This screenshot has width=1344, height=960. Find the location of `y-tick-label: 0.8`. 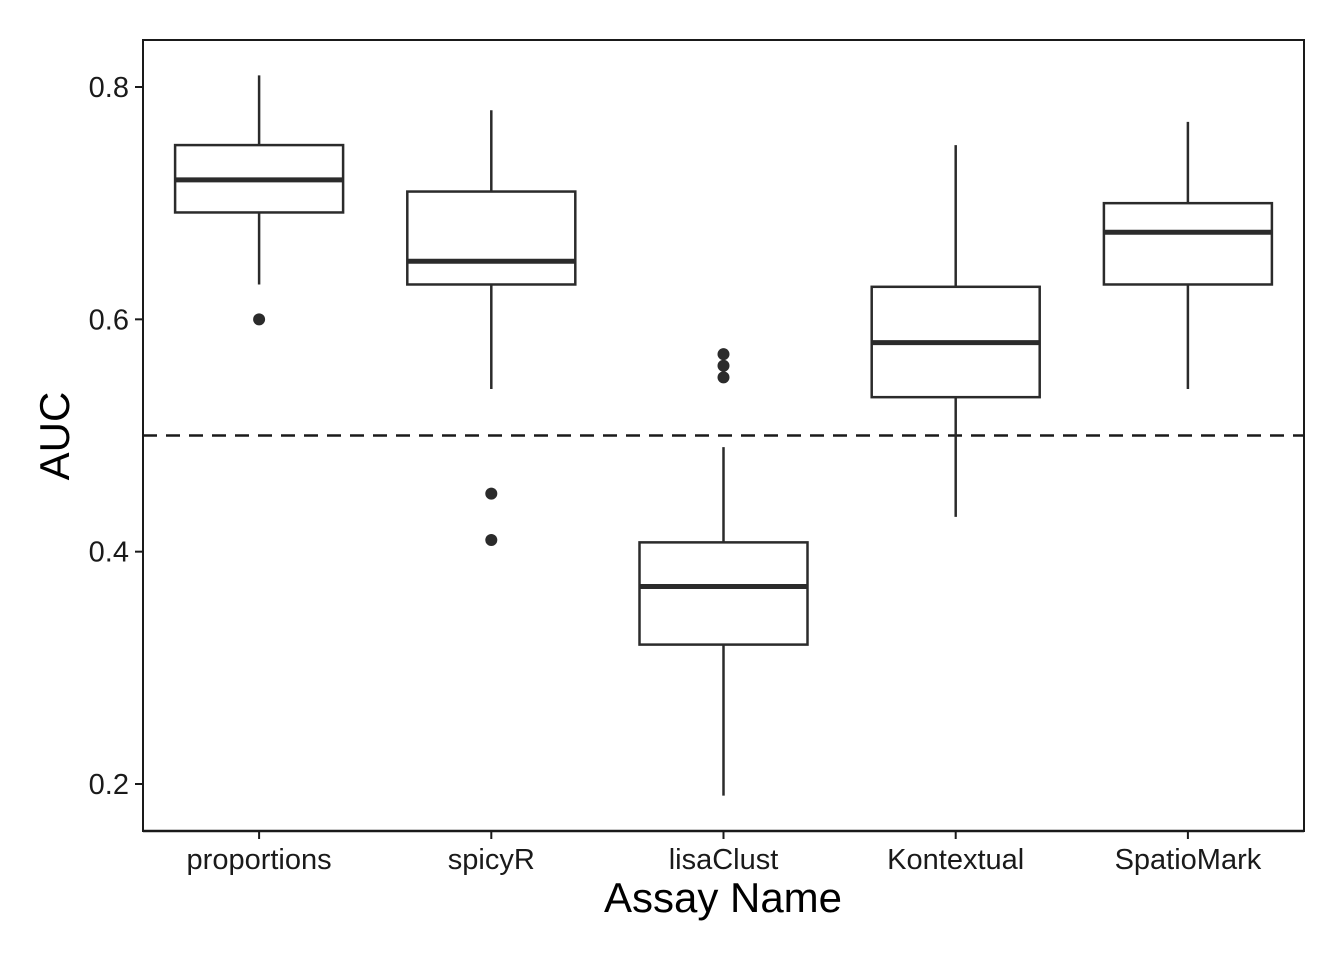

y-tick-label: 0.8 is located at coordinates (109, 88).